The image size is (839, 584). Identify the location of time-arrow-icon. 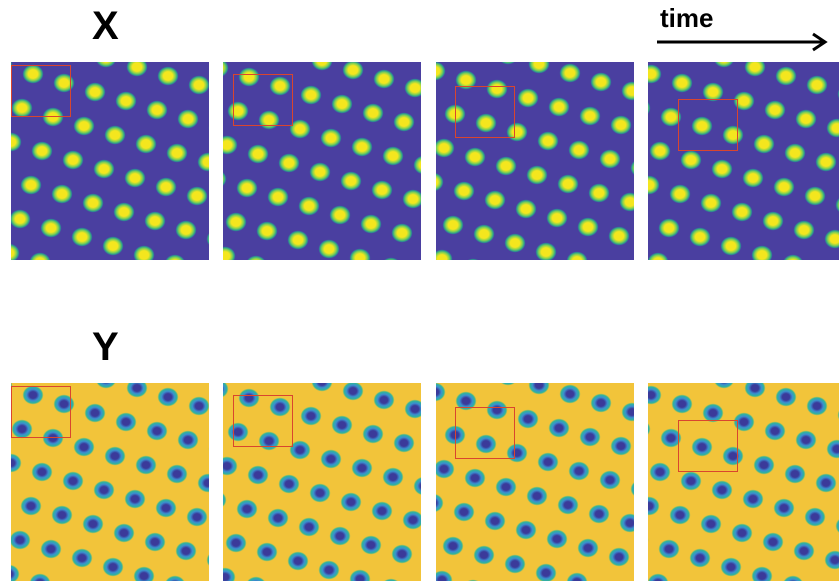
(742, 42).